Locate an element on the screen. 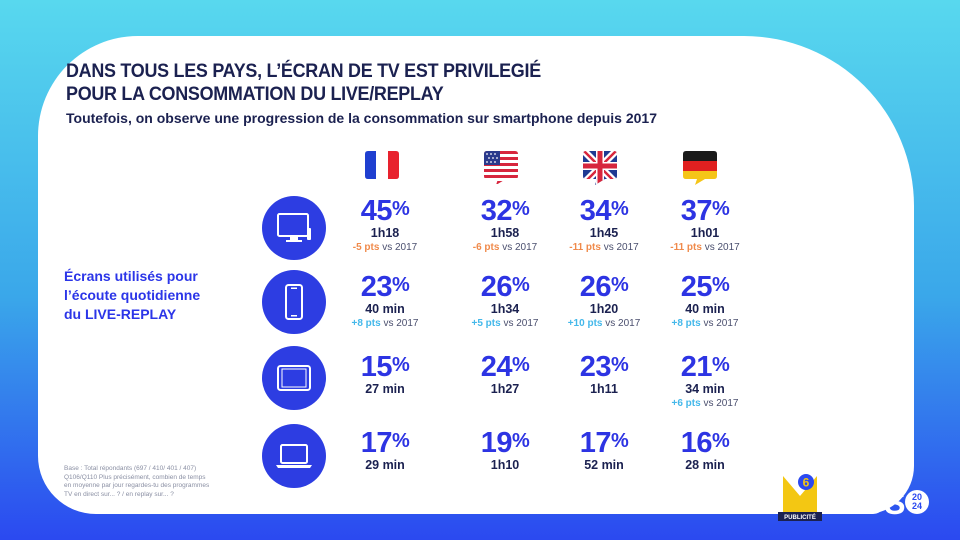 This screenshot has width=960, height=540. percentage-number: 25 is located at coordinates (696, 287).